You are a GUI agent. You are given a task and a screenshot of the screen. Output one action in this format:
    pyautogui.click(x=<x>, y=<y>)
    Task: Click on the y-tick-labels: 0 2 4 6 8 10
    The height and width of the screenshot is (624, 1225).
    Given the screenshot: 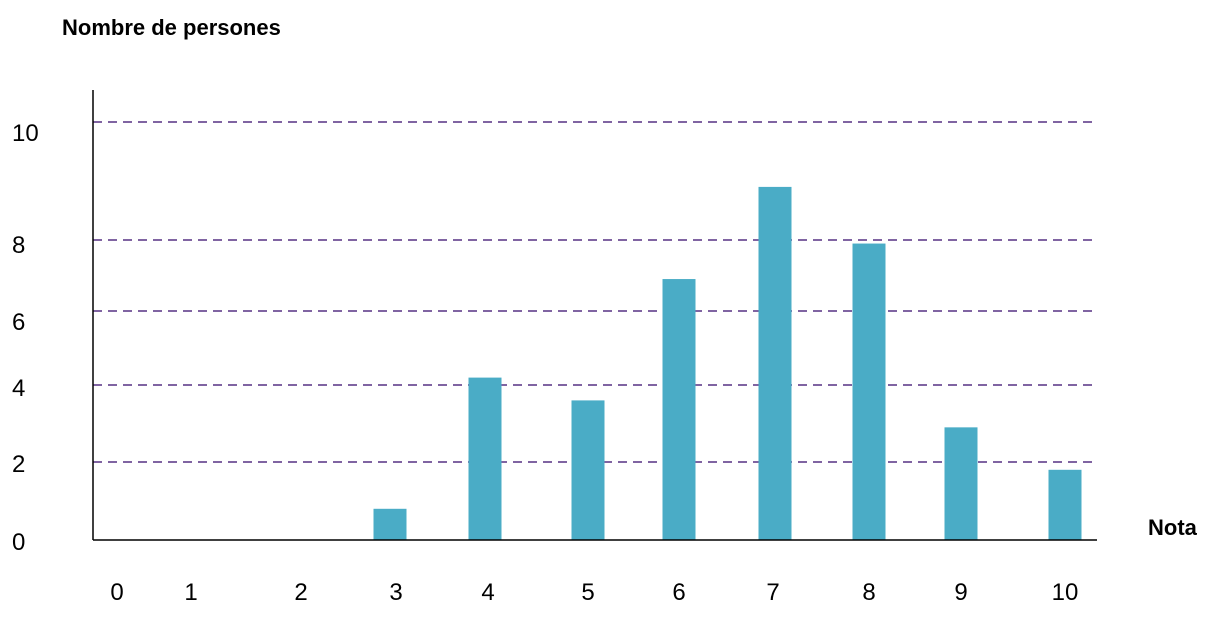 What is the action you would take?
    pyautogui.click(x=25, y=338)
    